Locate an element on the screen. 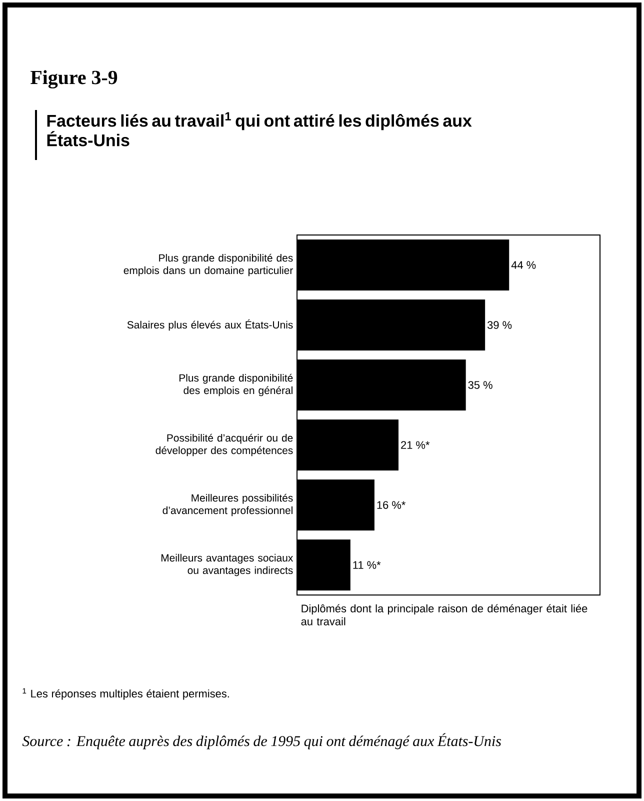 The image size is (644, 801). y-tick-label: Meilleures possibilités d’avancement professionnel is located at coordinates (227, 505).